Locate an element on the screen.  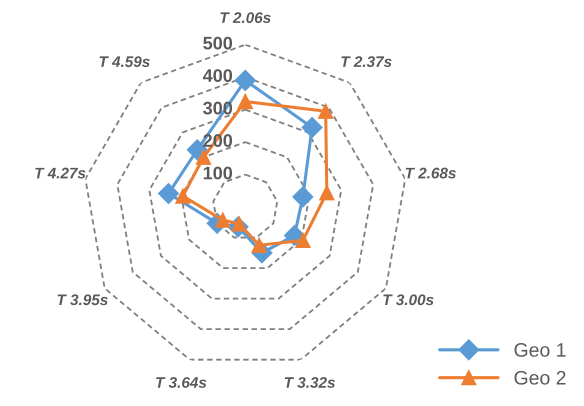
spoke-label: T 4.27s is located at coordinates (60, 173).